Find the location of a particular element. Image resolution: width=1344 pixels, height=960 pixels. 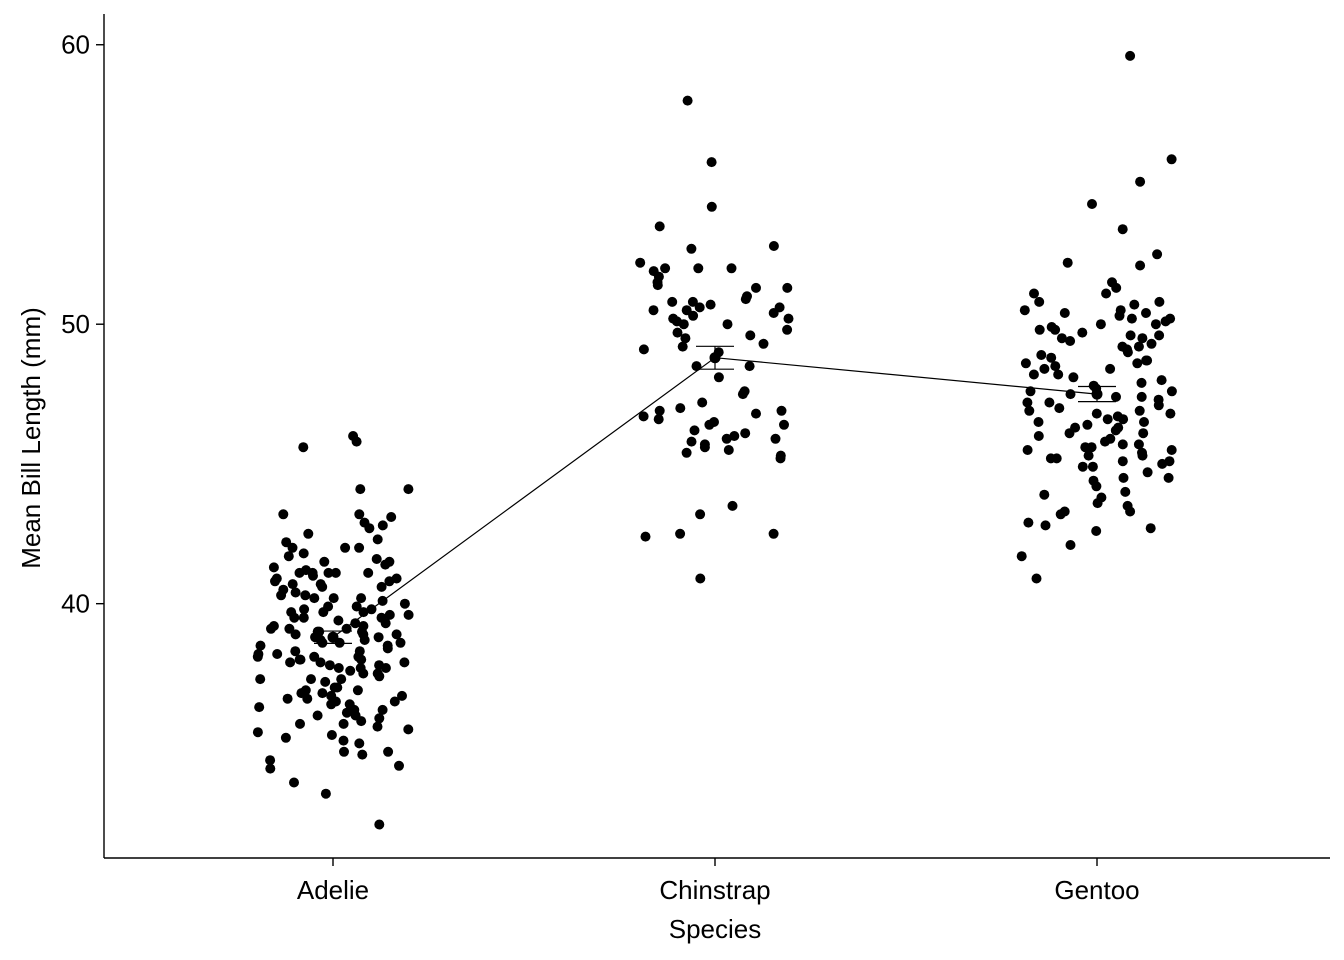

y-axis-title: Mean Bill Length (mm) is located at coordinates (31, 438).